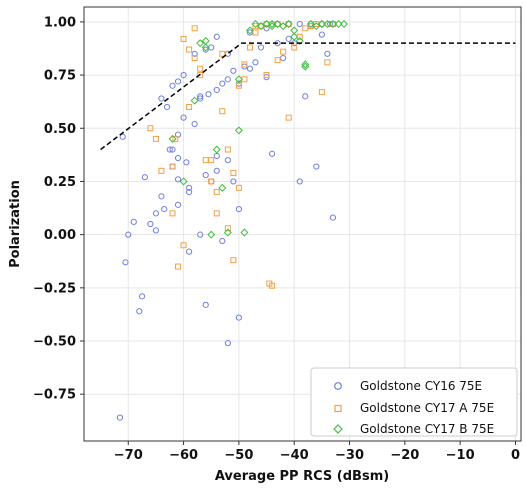  Describe the element at coordinates (294, 455) in the screenshot. I see `x-tick-label: −40` at that location.